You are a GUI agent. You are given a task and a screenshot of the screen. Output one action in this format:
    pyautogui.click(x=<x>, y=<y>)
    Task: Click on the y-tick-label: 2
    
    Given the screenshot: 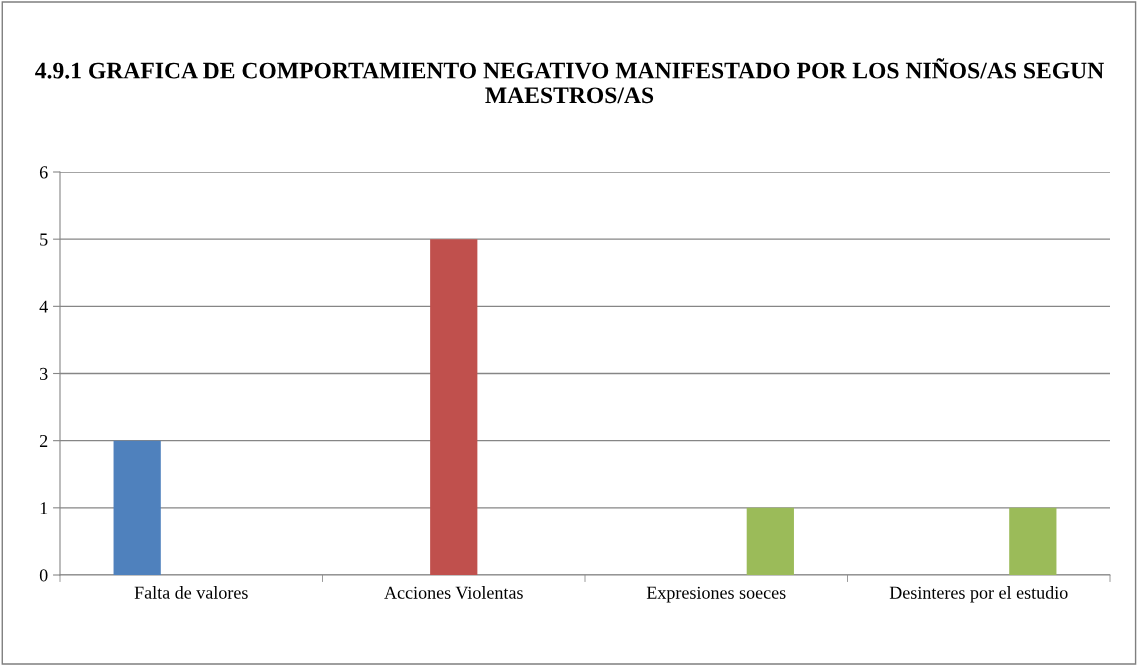 What is the action you would take?
    pyautogui.click(x=43, y=440)
    